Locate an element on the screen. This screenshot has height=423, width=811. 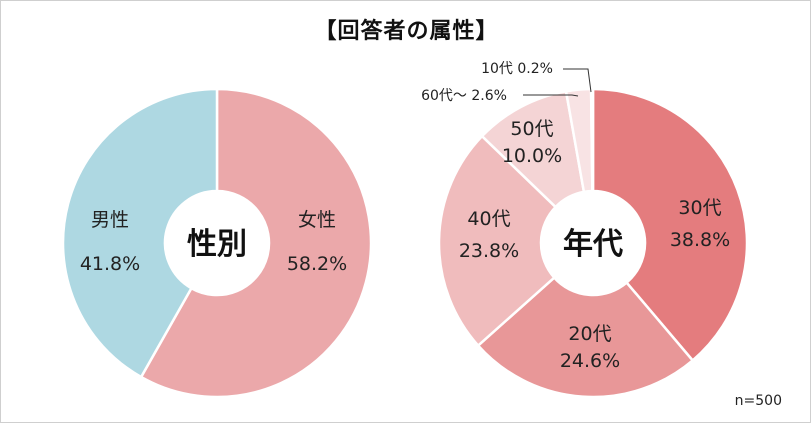
slice-category-label: 50代 is located at coordinates (531, 129).